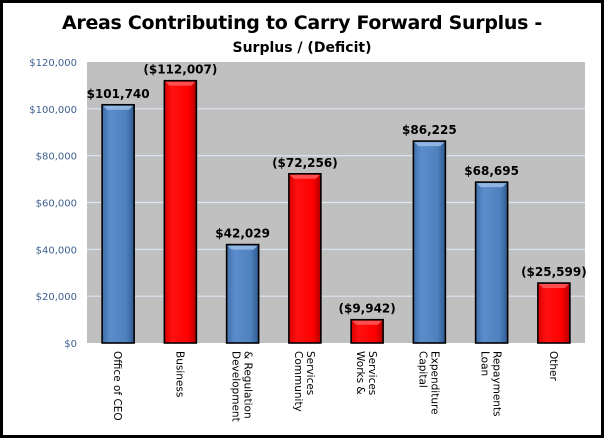 The image size is (604, 438). I want to click on x-tick-label: Capital Expenditure, so click(428, 383).